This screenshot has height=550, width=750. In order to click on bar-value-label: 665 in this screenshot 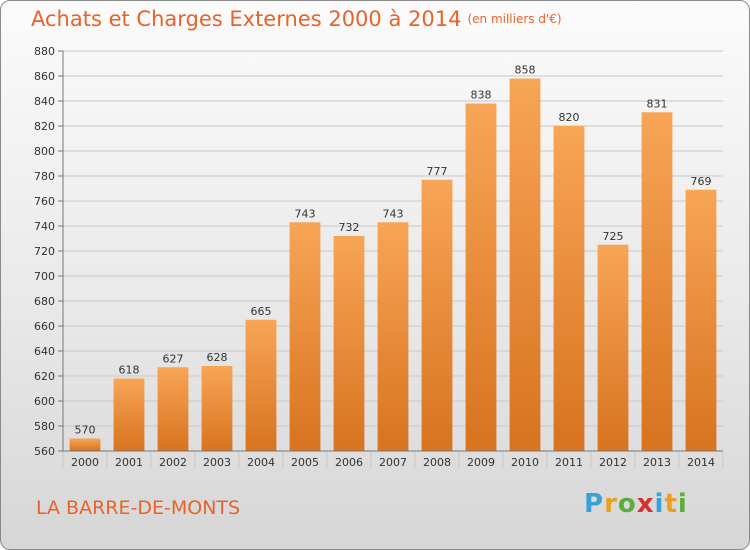, I will do `click(261, 311)`.